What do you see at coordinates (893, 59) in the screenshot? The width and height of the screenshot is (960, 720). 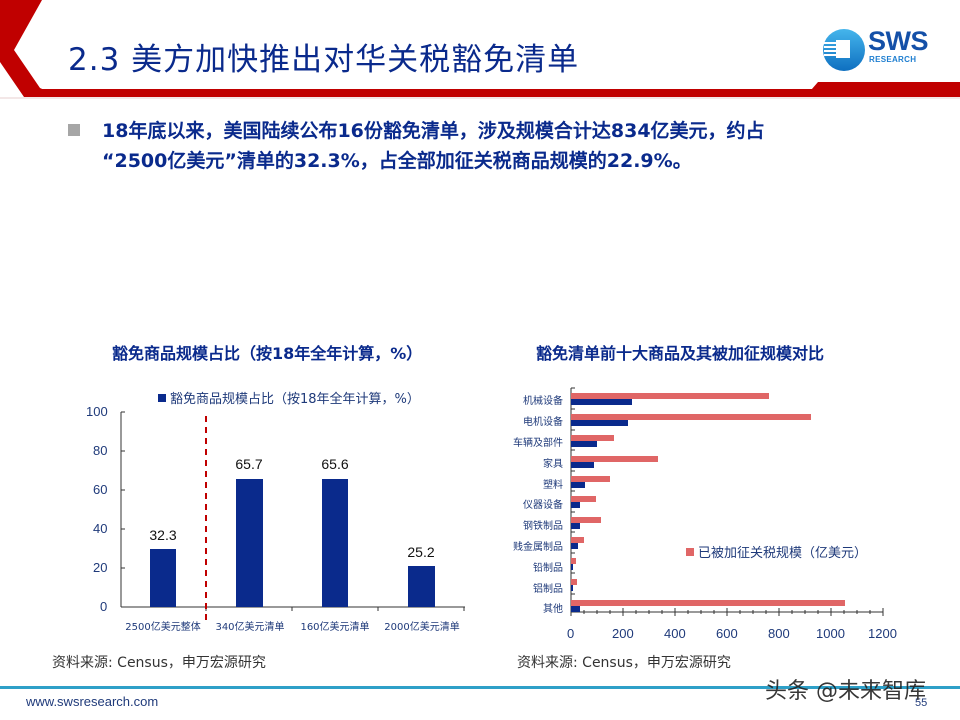 I see `logo-subtext: RESEARCH` at bounding box center [893, 59].